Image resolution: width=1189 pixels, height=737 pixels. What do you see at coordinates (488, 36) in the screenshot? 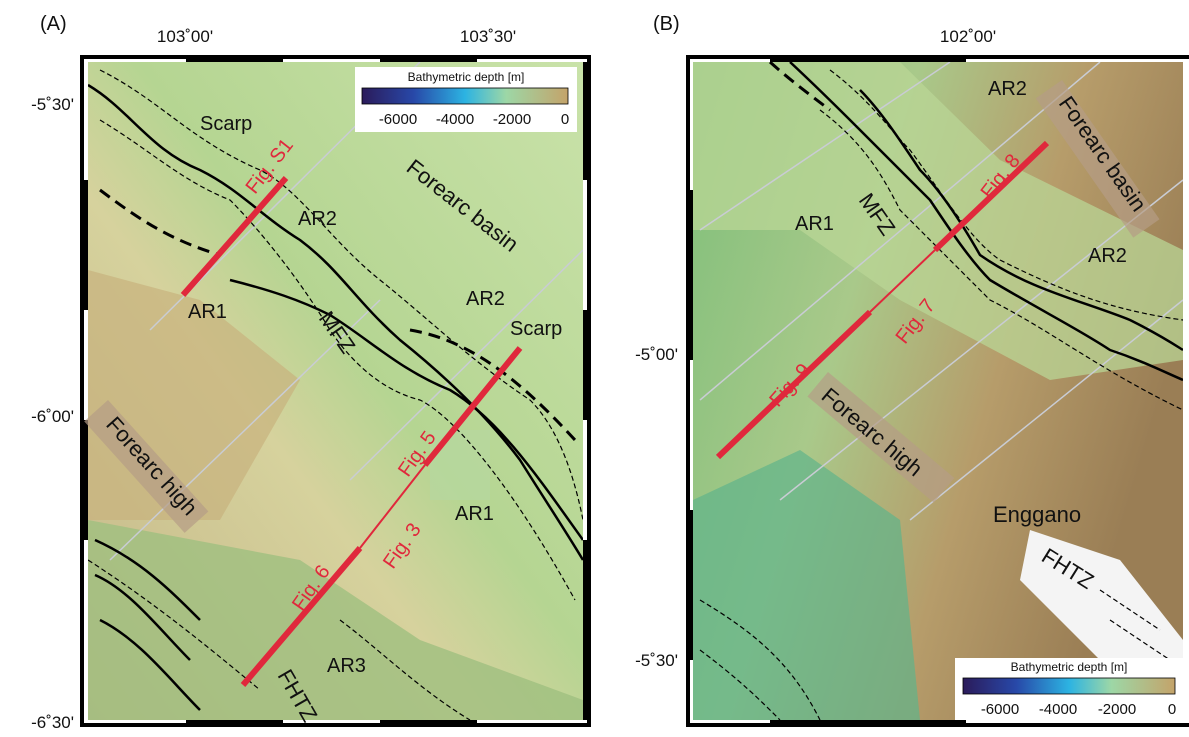
I see `x-coord-label: 103˚30'` at bounding box center [488, 36].